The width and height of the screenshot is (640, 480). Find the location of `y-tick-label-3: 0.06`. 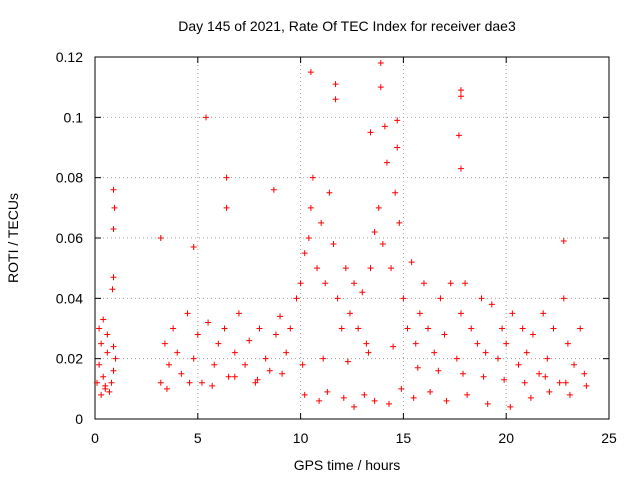

y-tick-label-3: 0.06 is located at coordinates (69, 238).